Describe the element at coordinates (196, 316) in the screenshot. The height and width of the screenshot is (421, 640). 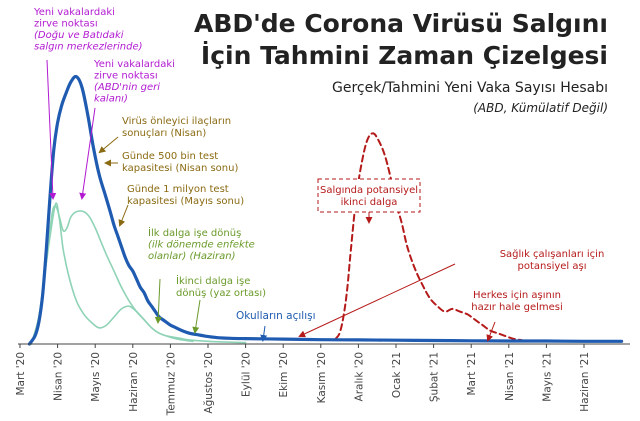
I see `arrow-second-wave-return` at that location.